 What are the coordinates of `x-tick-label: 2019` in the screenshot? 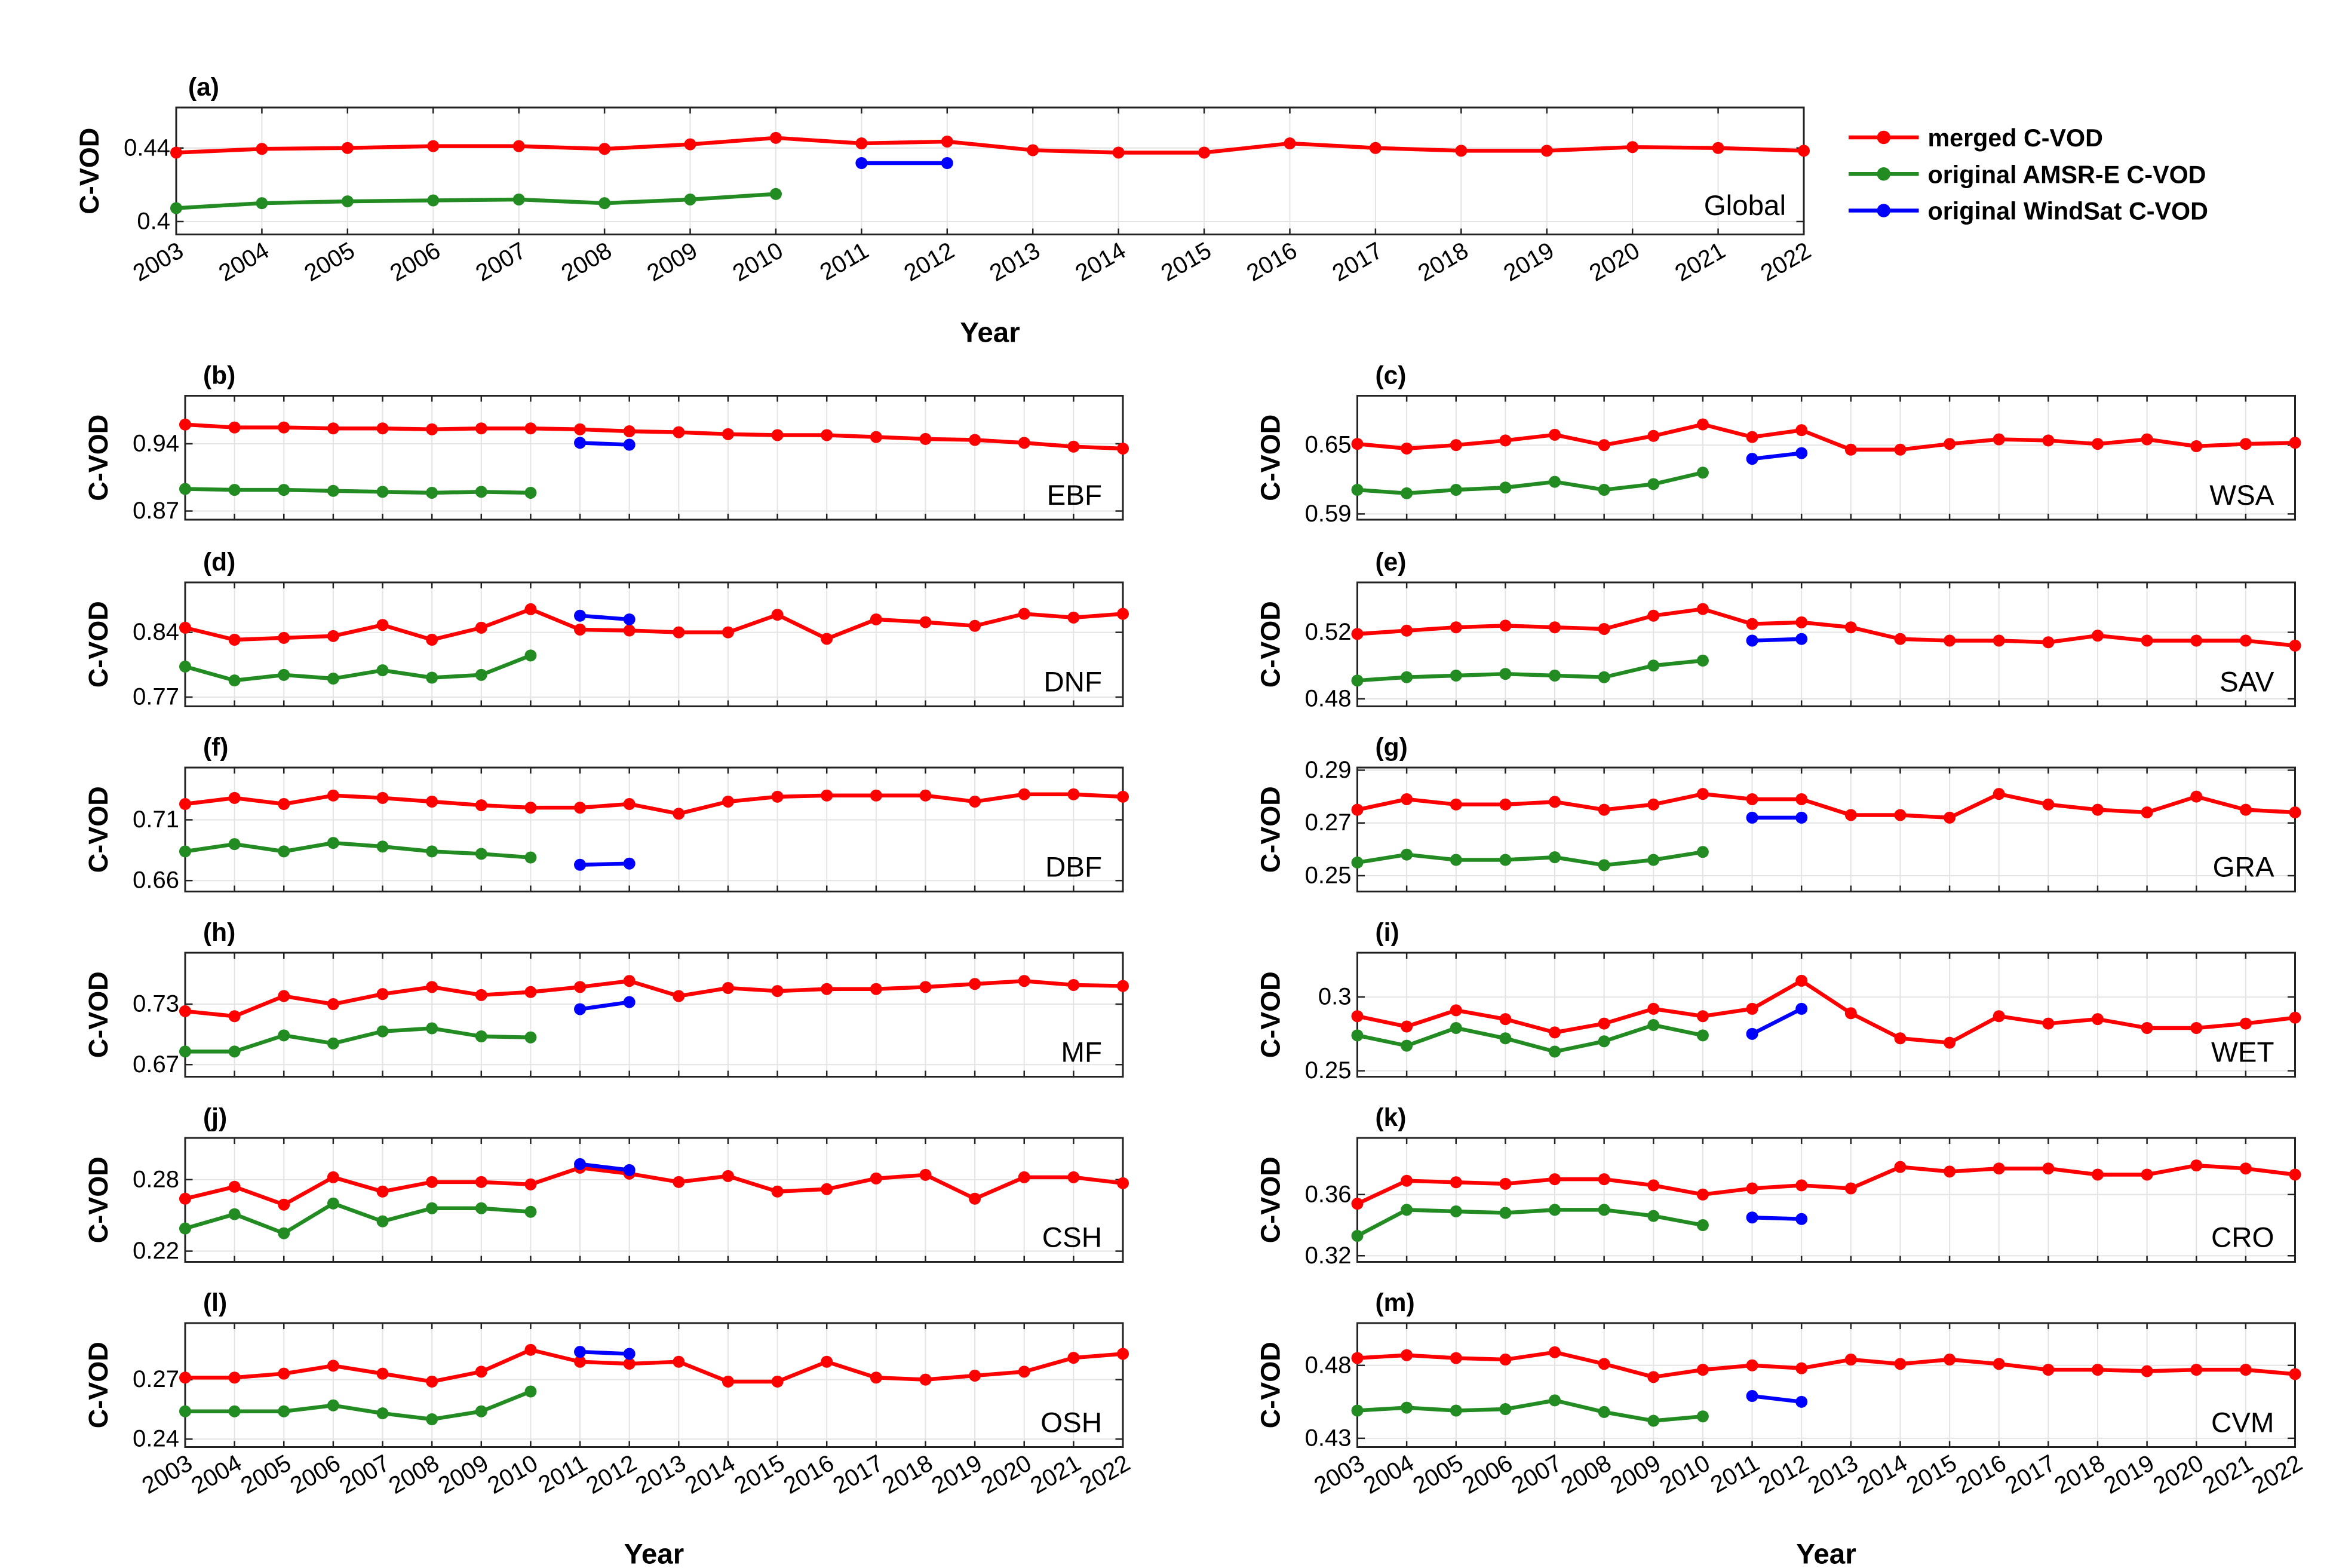 It's located at (958, 1474).